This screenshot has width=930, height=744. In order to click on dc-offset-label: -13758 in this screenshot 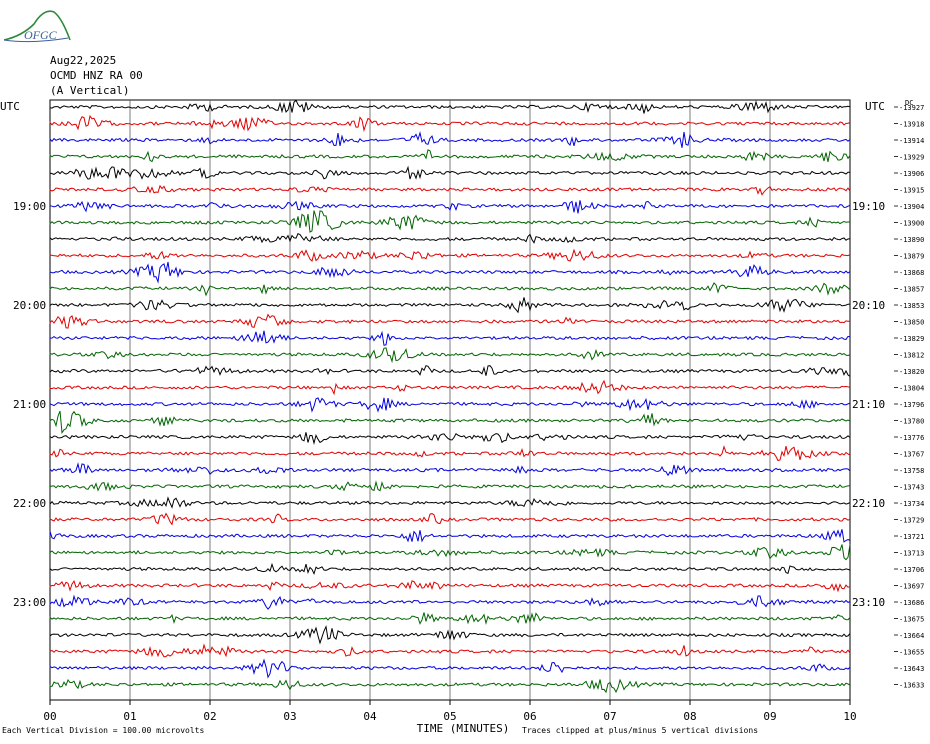, I will do `click(911, 471)`.